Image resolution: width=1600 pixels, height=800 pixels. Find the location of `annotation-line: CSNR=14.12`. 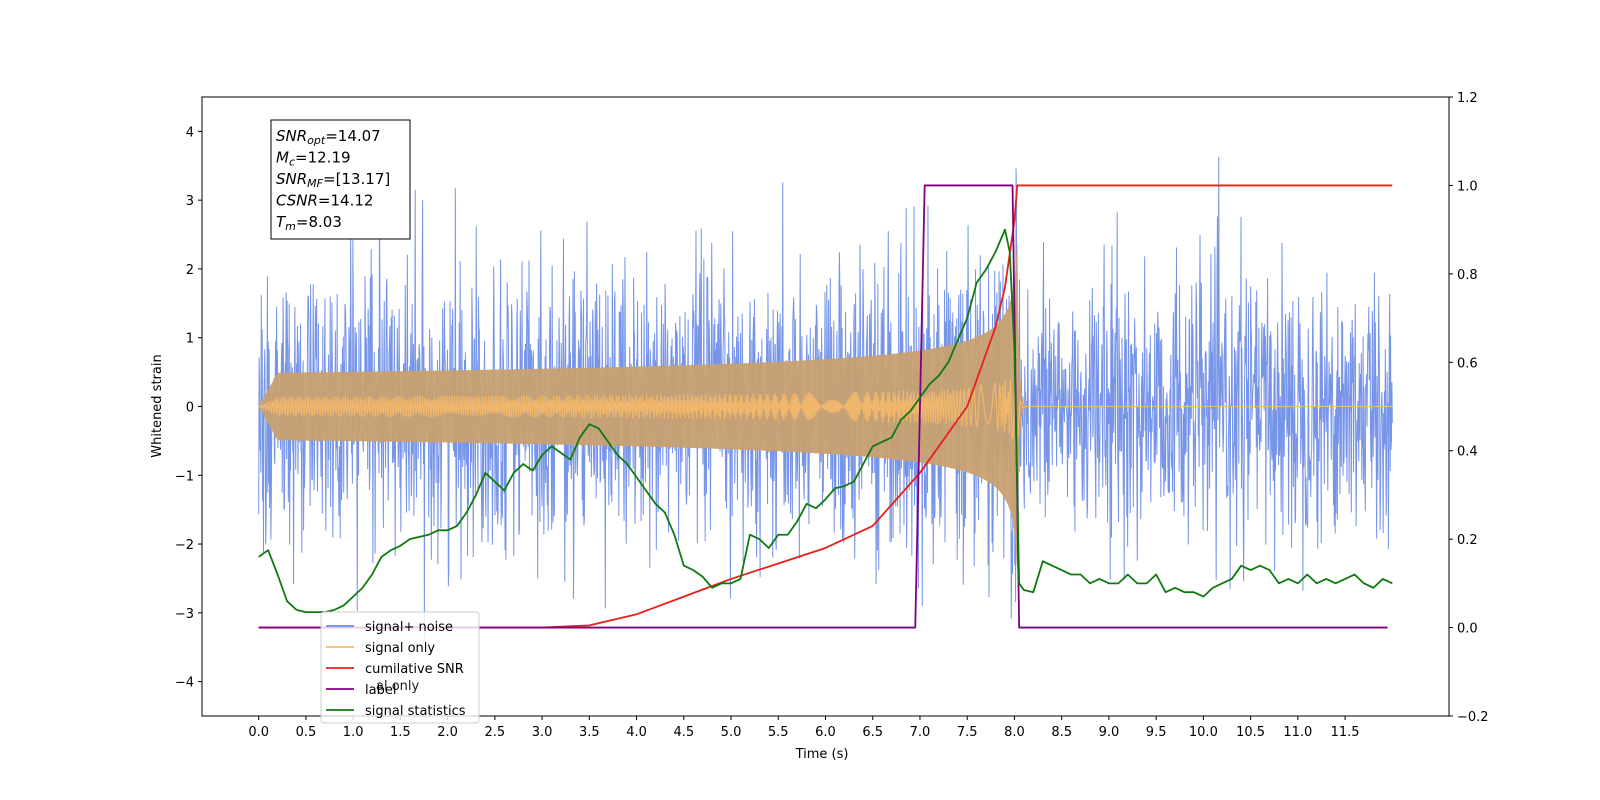

annotation-line: CSNR=14.12 is located at coordinates (324, 201).